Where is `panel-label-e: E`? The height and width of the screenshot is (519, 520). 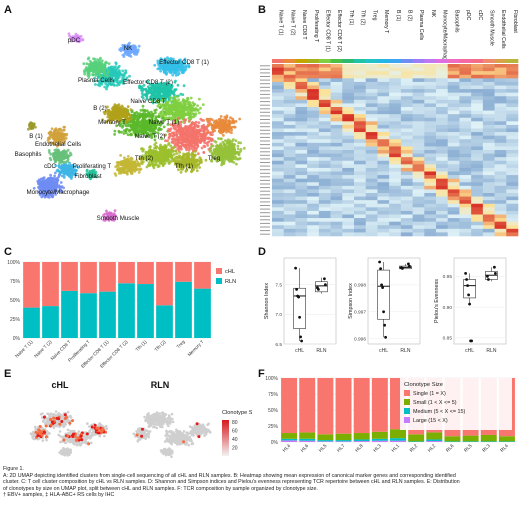
panel-label-e: E is located at coordinates (8, 374).